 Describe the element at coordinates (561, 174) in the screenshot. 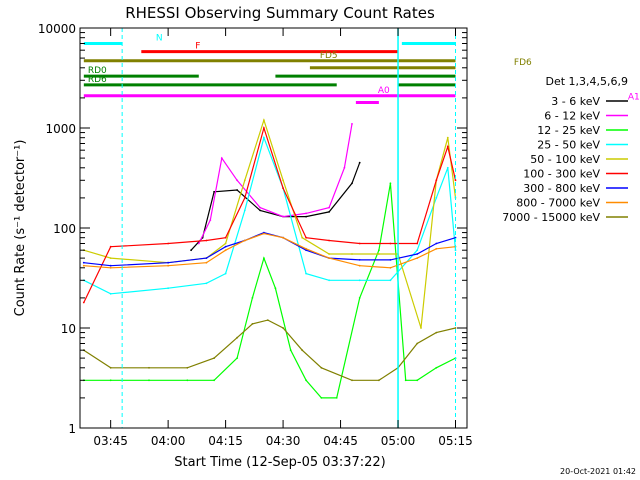

I see `legend-label-5: 100 - 300 keV` at that location.